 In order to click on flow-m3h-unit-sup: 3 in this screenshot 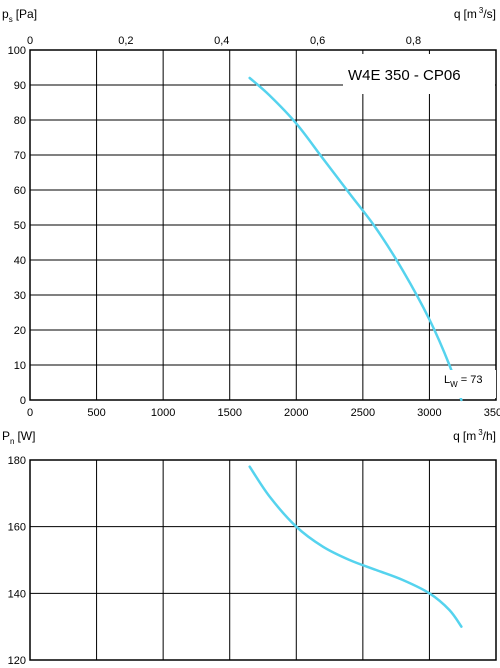, I will do `click(480, 432)`.